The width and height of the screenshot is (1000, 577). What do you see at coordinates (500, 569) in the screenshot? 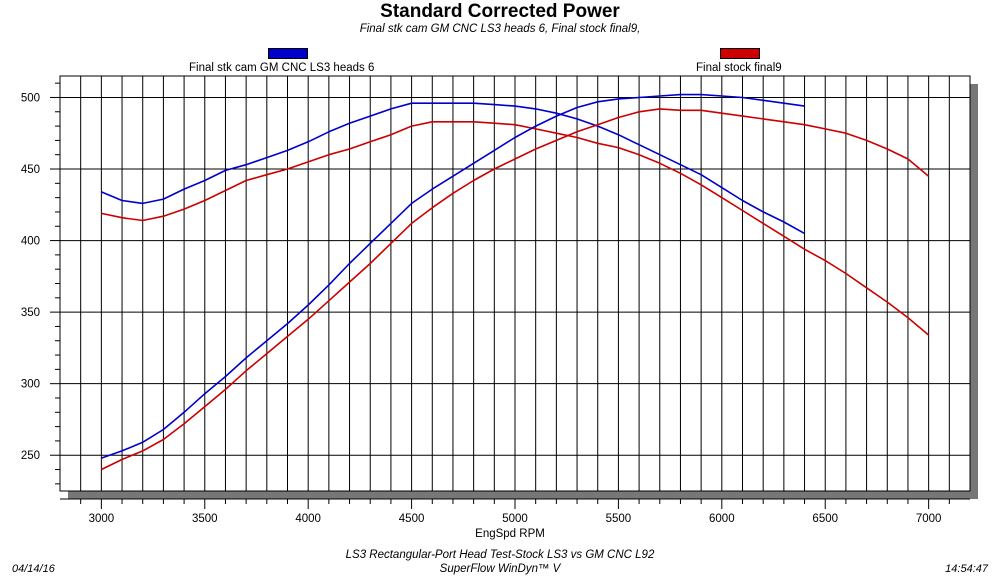
I see `footer-line2: SuperFlow WinDyn™ V` at bounding box center [500, 569].